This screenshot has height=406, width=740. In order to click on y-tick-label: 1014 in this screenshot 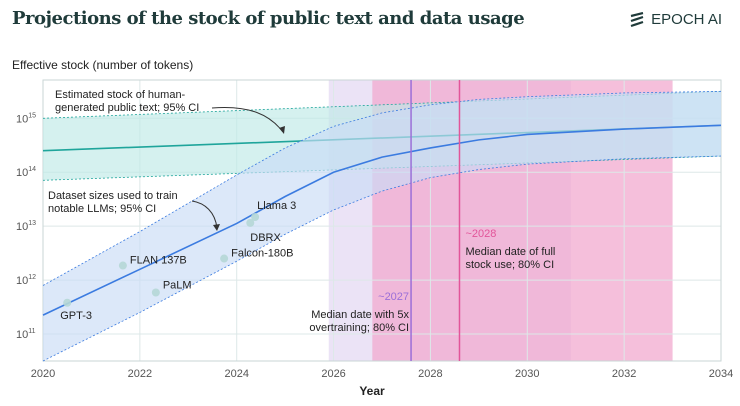, I will do `click(26, 172)`.